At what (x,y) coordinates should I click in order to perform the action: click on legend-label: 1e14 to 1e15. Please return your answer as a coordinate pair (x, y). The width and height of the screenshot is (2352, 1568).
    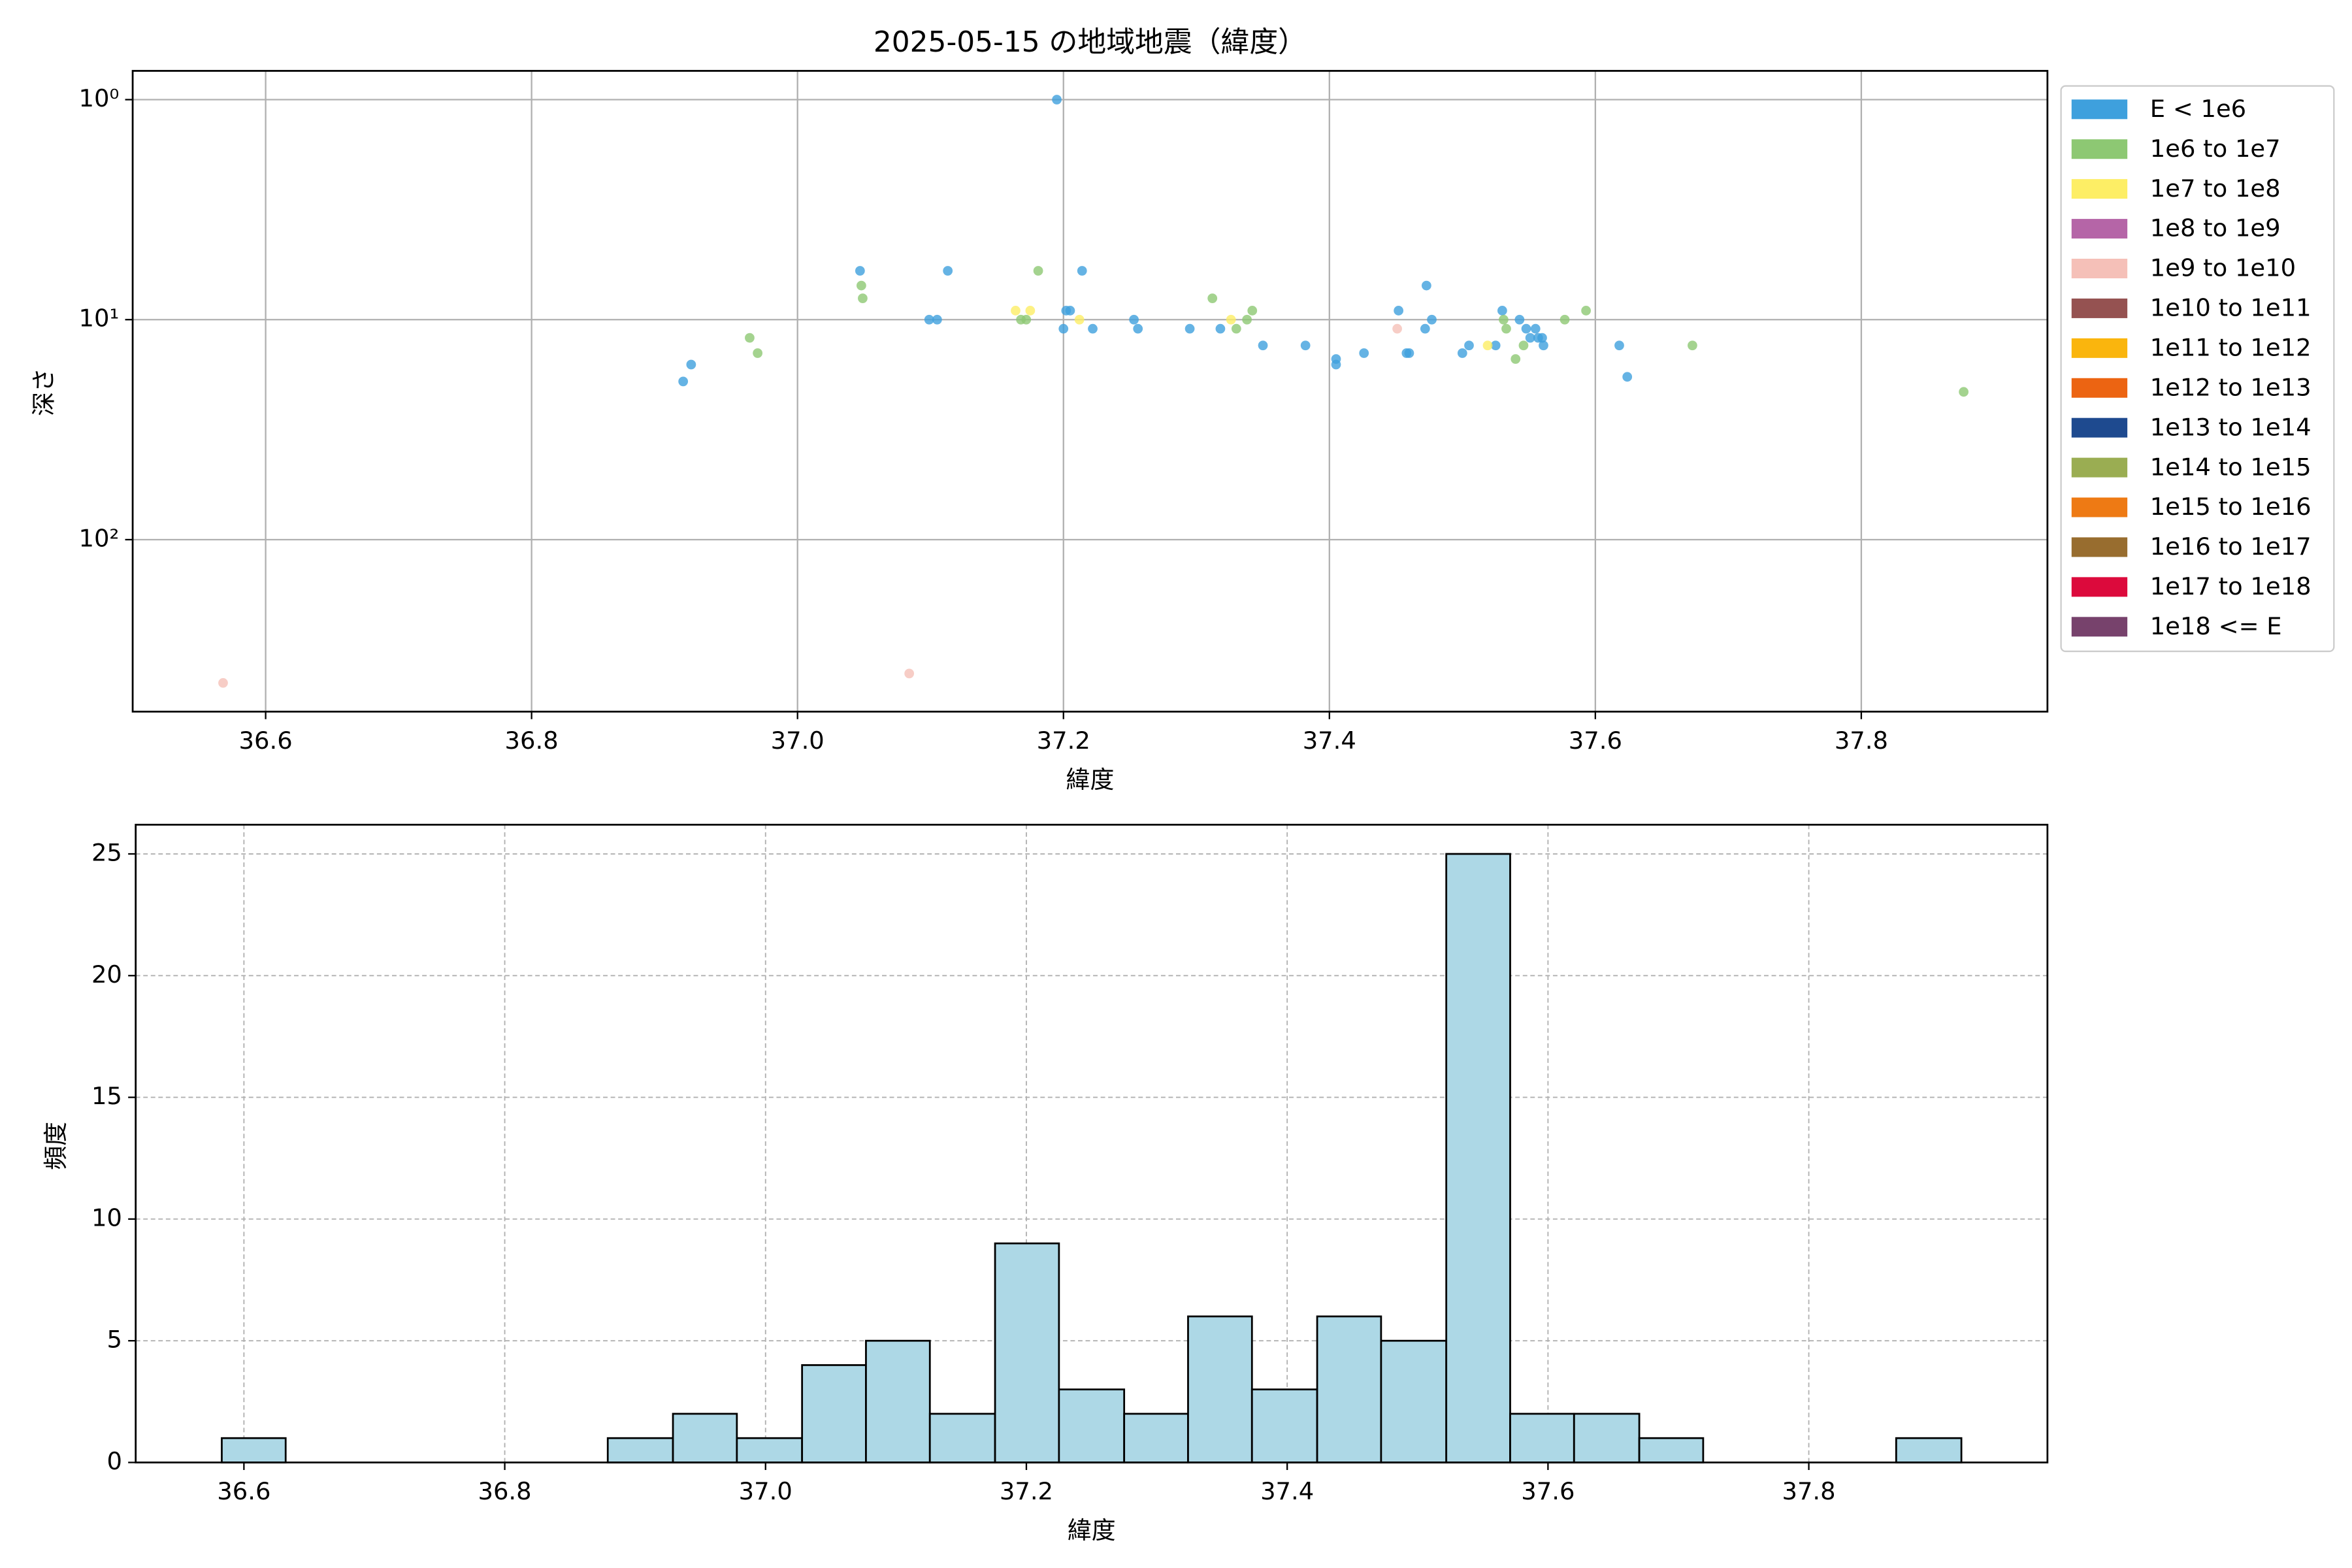
    Looking at the image, I should click on (2230, 467).